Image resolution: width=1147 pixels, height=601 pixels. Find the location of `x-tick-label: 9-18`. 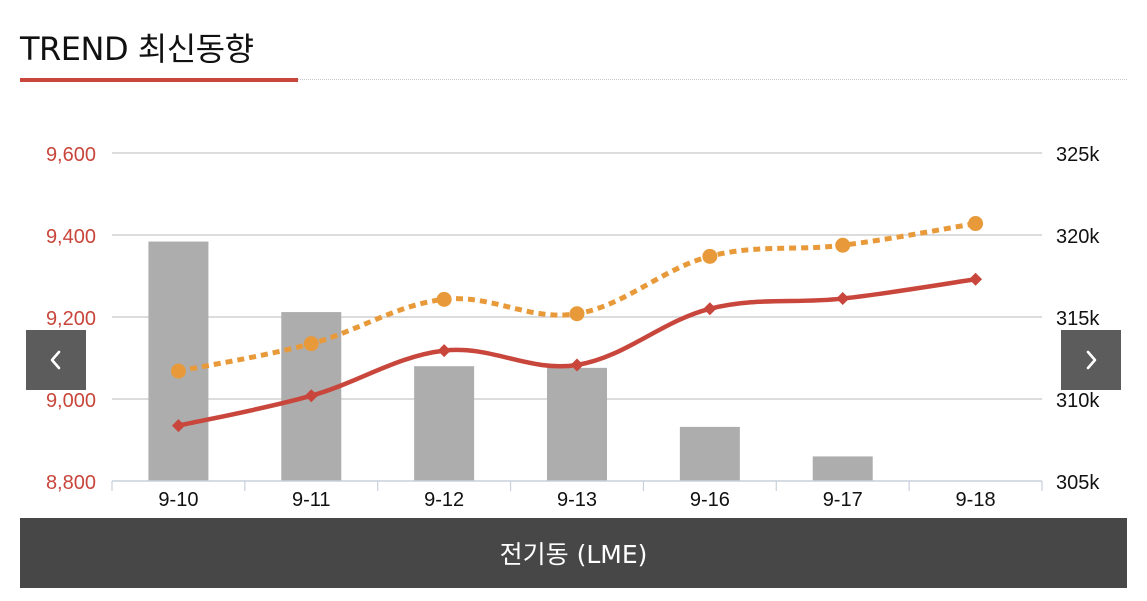

x-tick-label: 9-18 is located at coordinates (976, 500).